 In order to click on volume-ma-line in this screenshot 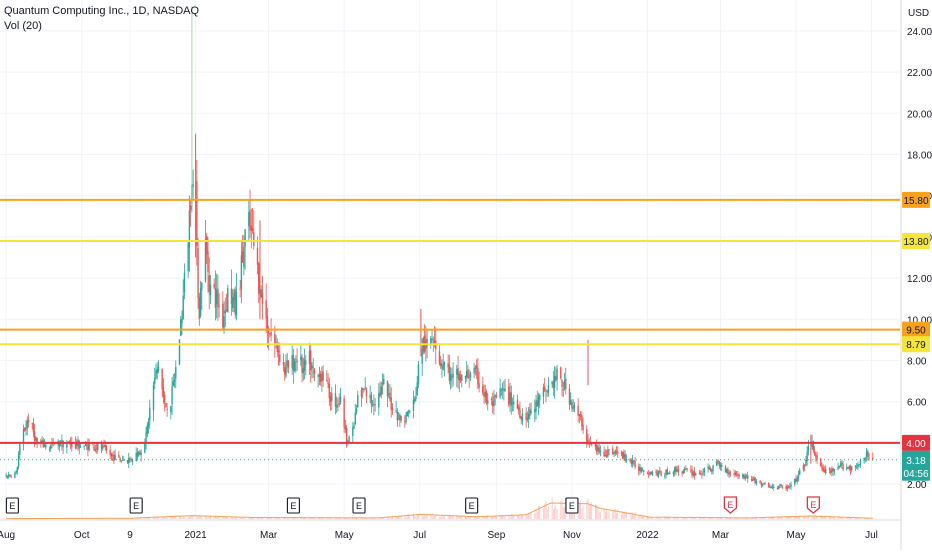, I will do `click(439, 511)`.